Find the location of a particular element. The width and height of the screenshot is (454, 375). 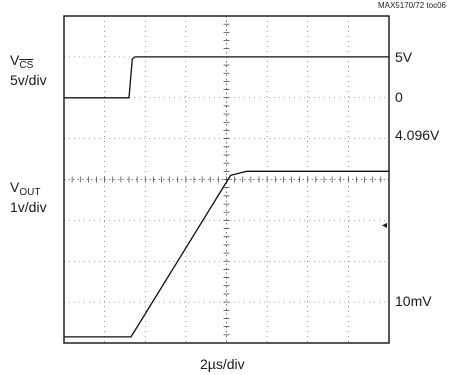

vout-channel-scale: 1v/div is located at coordinates (28, 207).